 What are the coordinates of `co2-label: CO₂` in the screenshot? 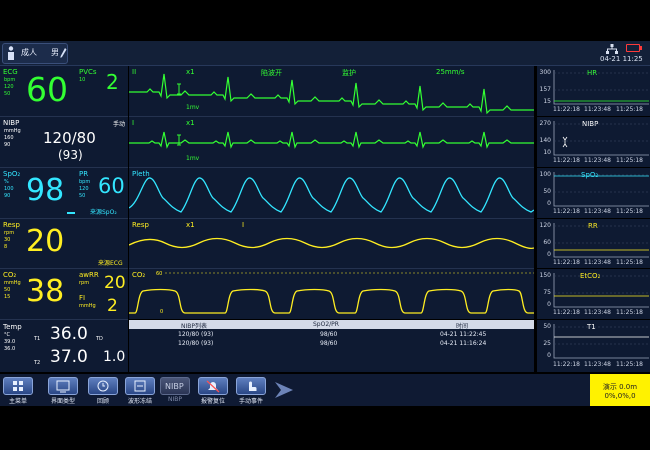 It's located at (10, 275).